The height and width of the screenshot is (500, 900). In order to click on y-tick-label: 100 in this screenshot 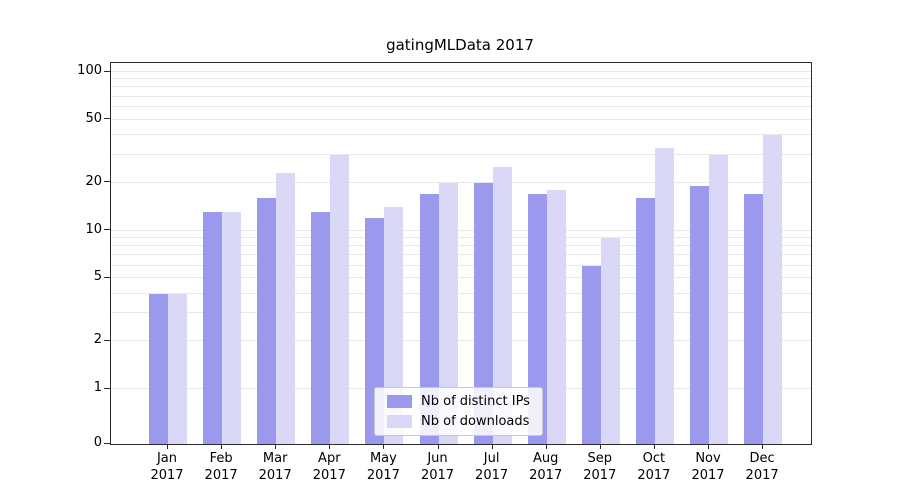, I will do `click(89, 70)`.